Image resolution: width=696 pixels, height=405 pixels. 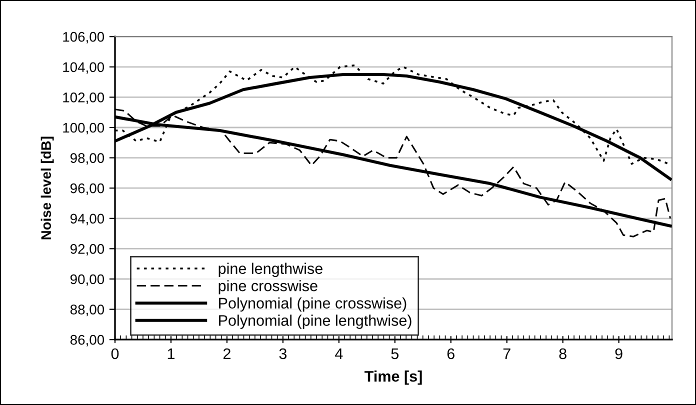 What do you see at coordinates (87, 250) in the screenshot?
I see `y-tick-label: 92,00` at bounding box center [87, 250].